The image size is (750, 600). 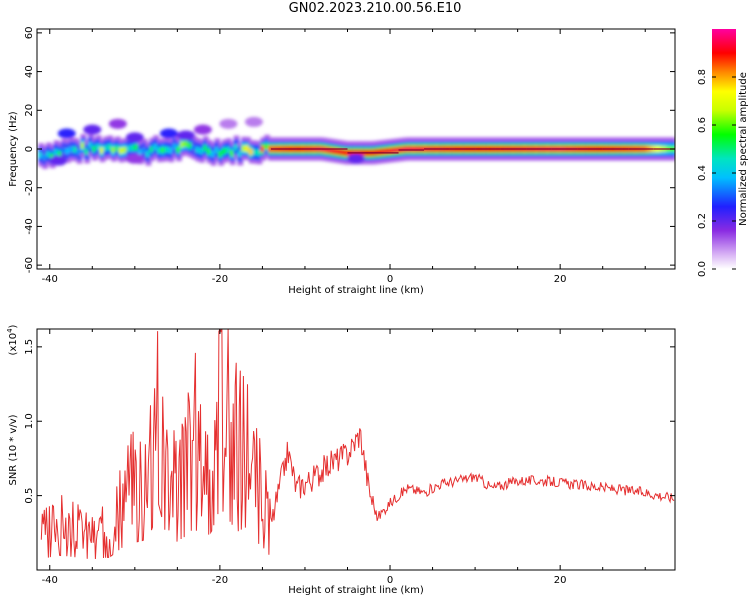 What do you see at coordinates (29, 33) in the screenshot?
I see `y-tick-label: 60` at bounding box center [29, 33].